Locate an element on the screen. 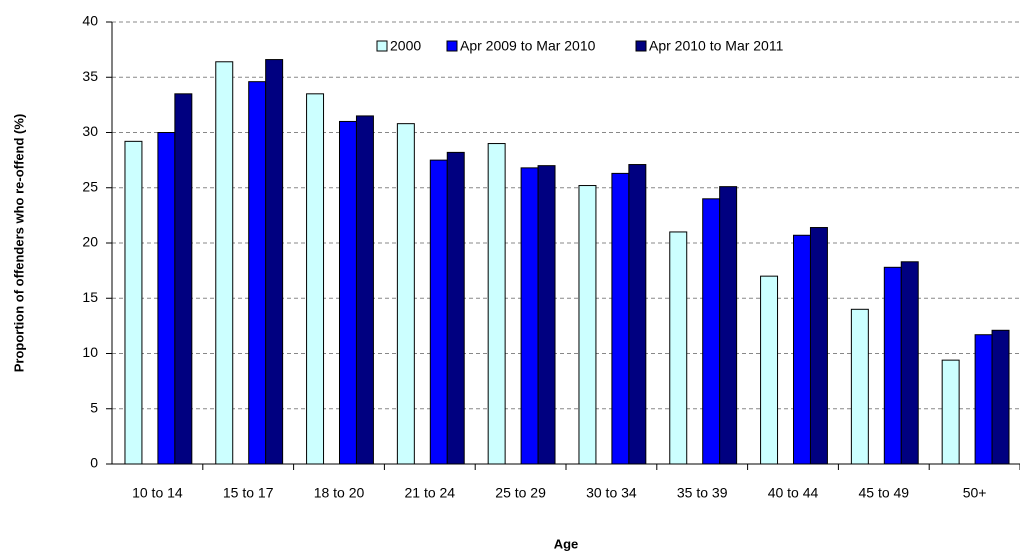 The image size is (1020, 553). x-tick-label: 35 to 39 is located at coordinates (702, 493).